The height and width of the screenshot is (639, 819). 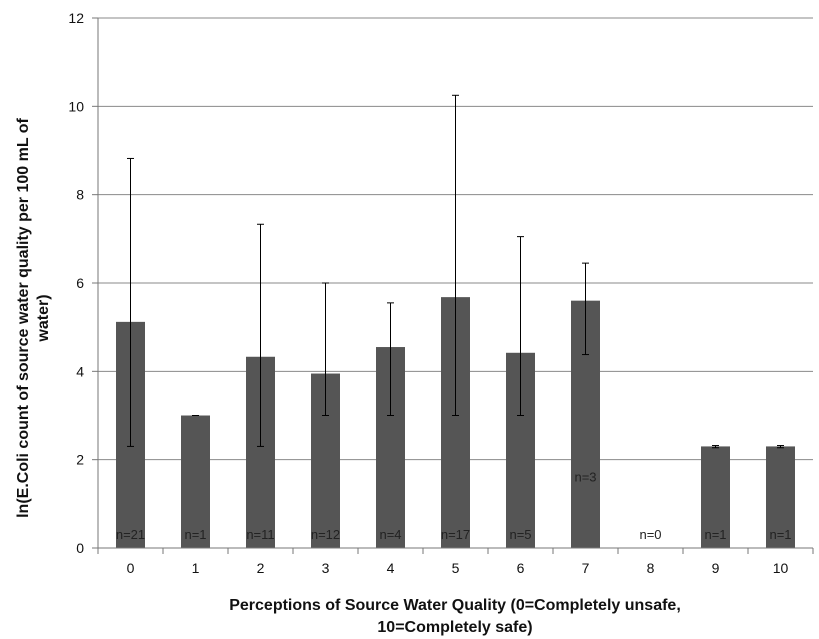 What do you see at coordinates (780, 534) in the screenshot?
I see `n-label-10: n=1` at bounding box center [780, 534].